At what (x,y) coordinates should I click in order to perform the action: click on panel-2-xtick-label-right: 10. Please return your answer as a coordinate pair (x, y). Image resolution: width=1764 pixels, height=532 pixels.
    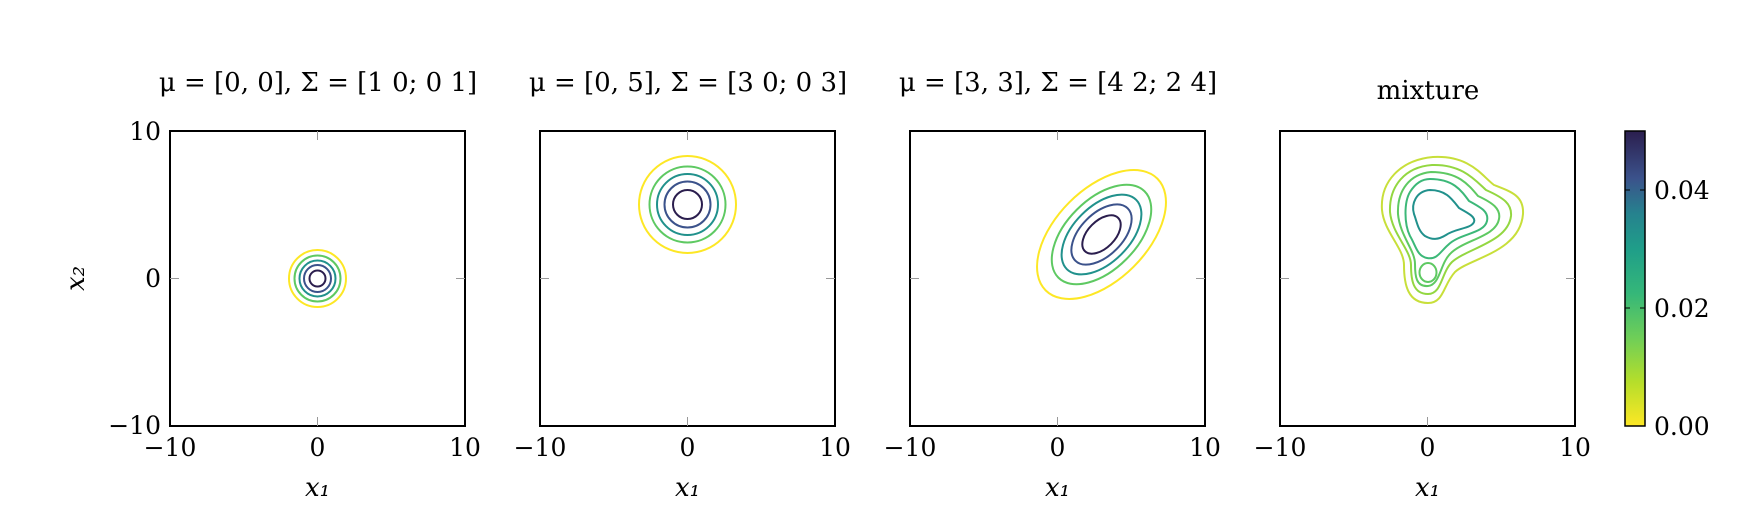
    Looking at the image, I should click on (835, 447).